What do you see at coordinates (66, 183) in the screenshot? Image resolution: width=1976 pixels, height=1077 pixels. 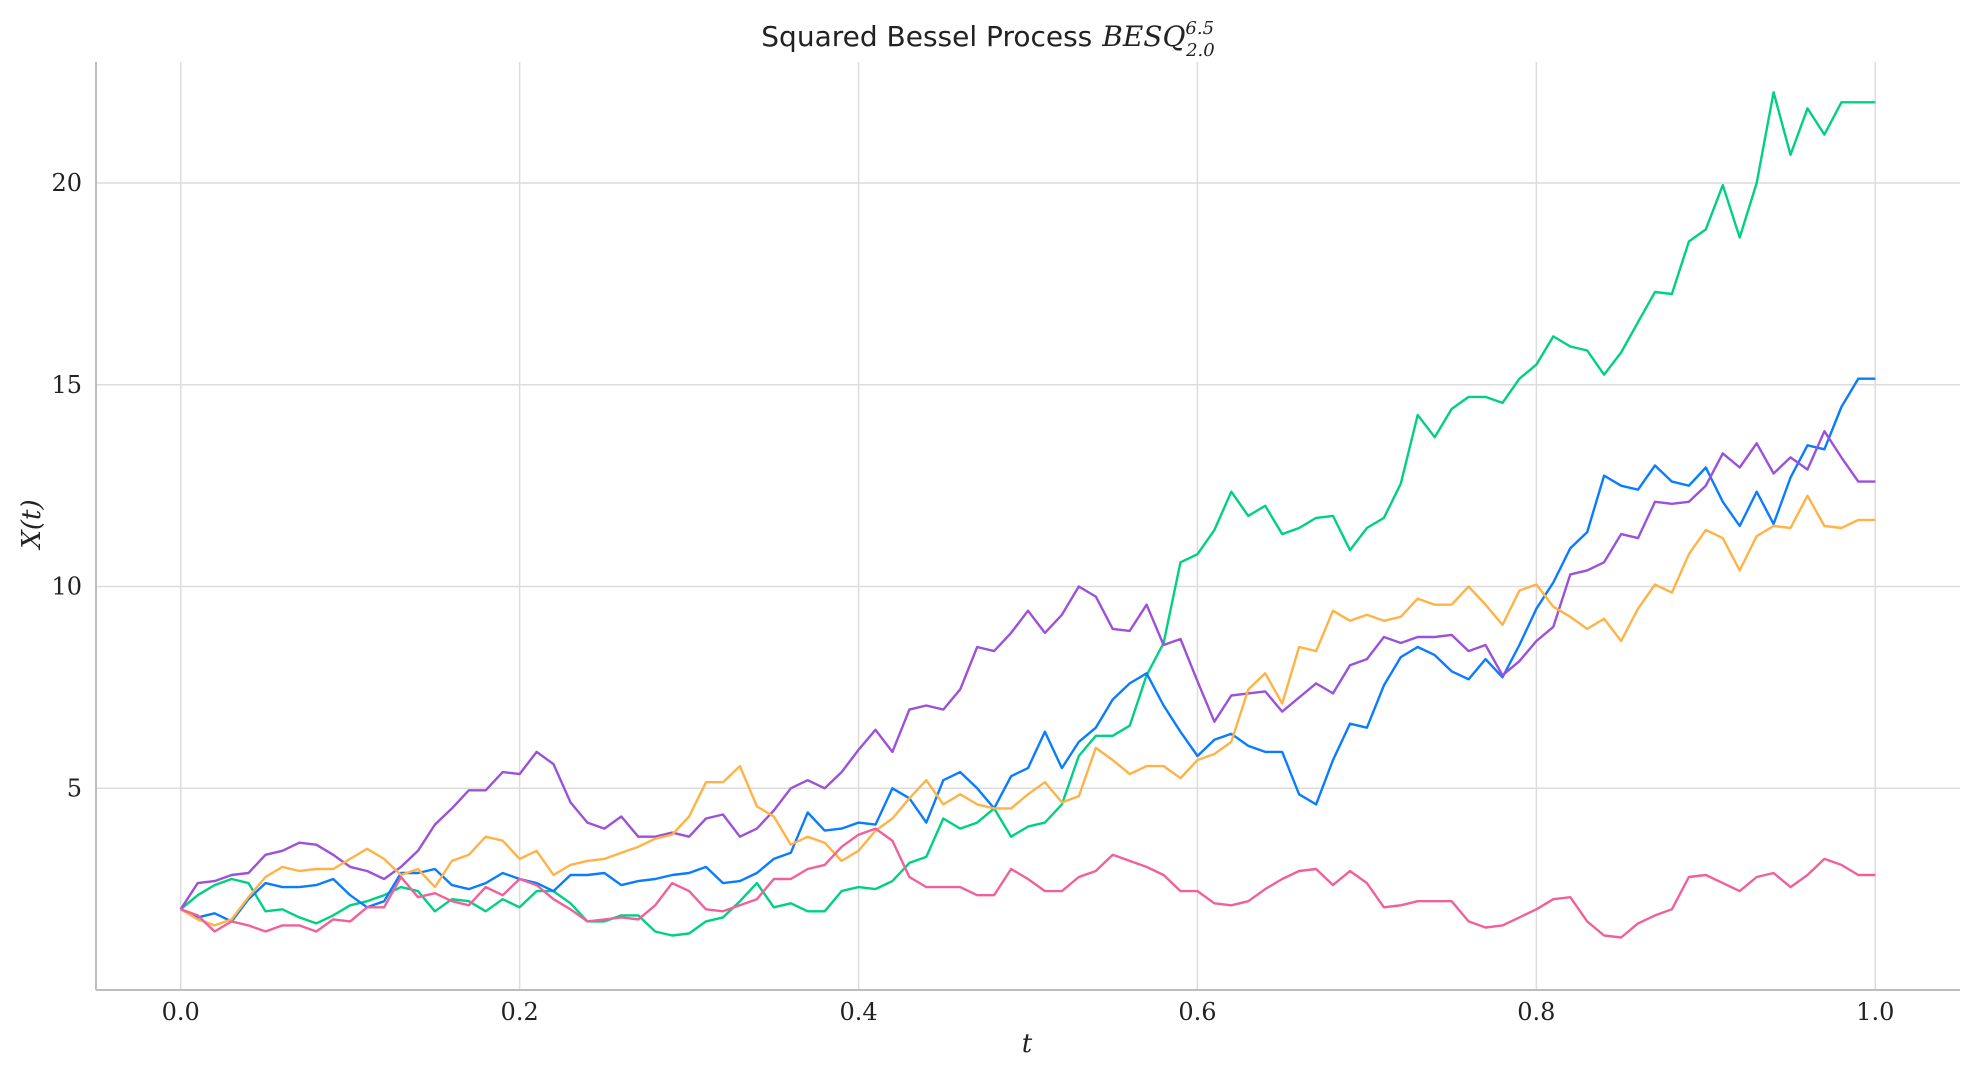 I see `y-tick-label: 20` at bounding box center [66, 183].